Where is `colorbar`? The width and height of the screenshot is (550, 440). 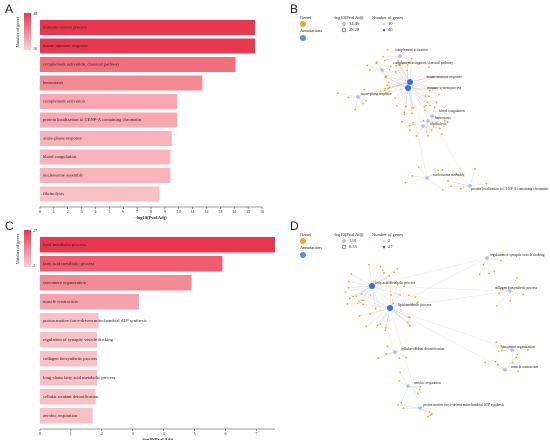
colorbar is located at coordinates (27, 31).